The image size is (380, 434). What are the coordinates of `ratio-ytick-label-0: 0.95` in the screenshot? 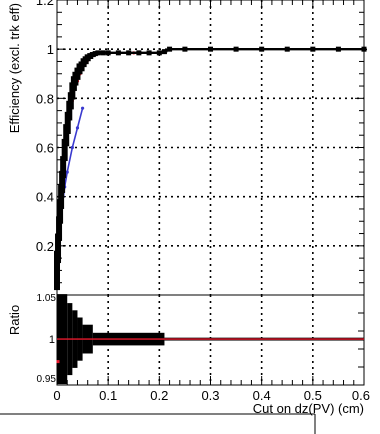 It's located at (47, 379).